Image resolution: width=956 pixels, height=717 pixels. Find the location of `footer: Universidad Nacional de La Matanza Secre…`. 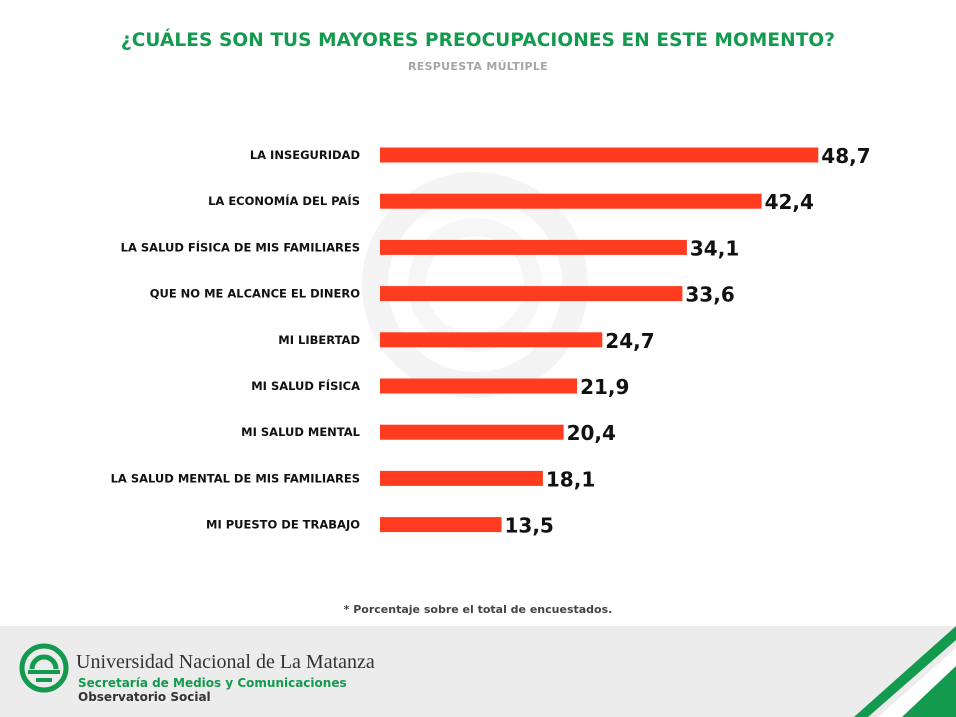

footer: Universidad Nacional de La Matanza Secre… is located at coordinates (478, 671).